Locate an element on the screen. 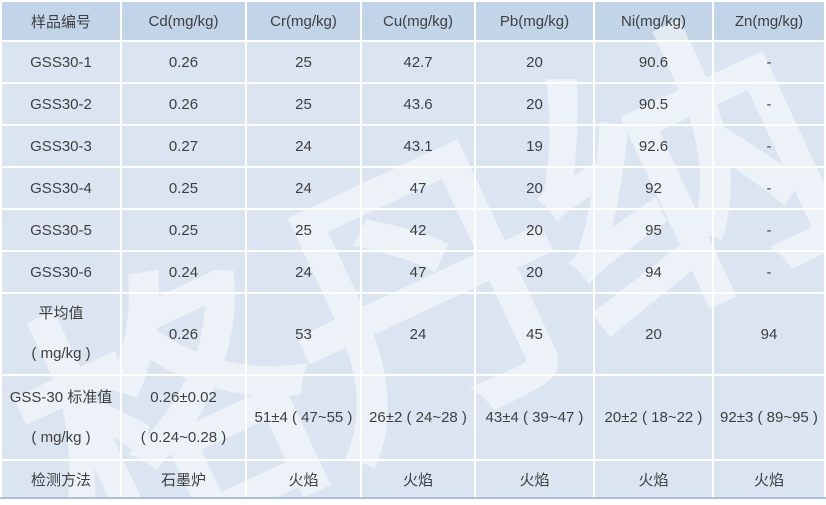 The image size is (826, 505). header-pb: Pb(mg/kg) is located at coordinates (534, 21).